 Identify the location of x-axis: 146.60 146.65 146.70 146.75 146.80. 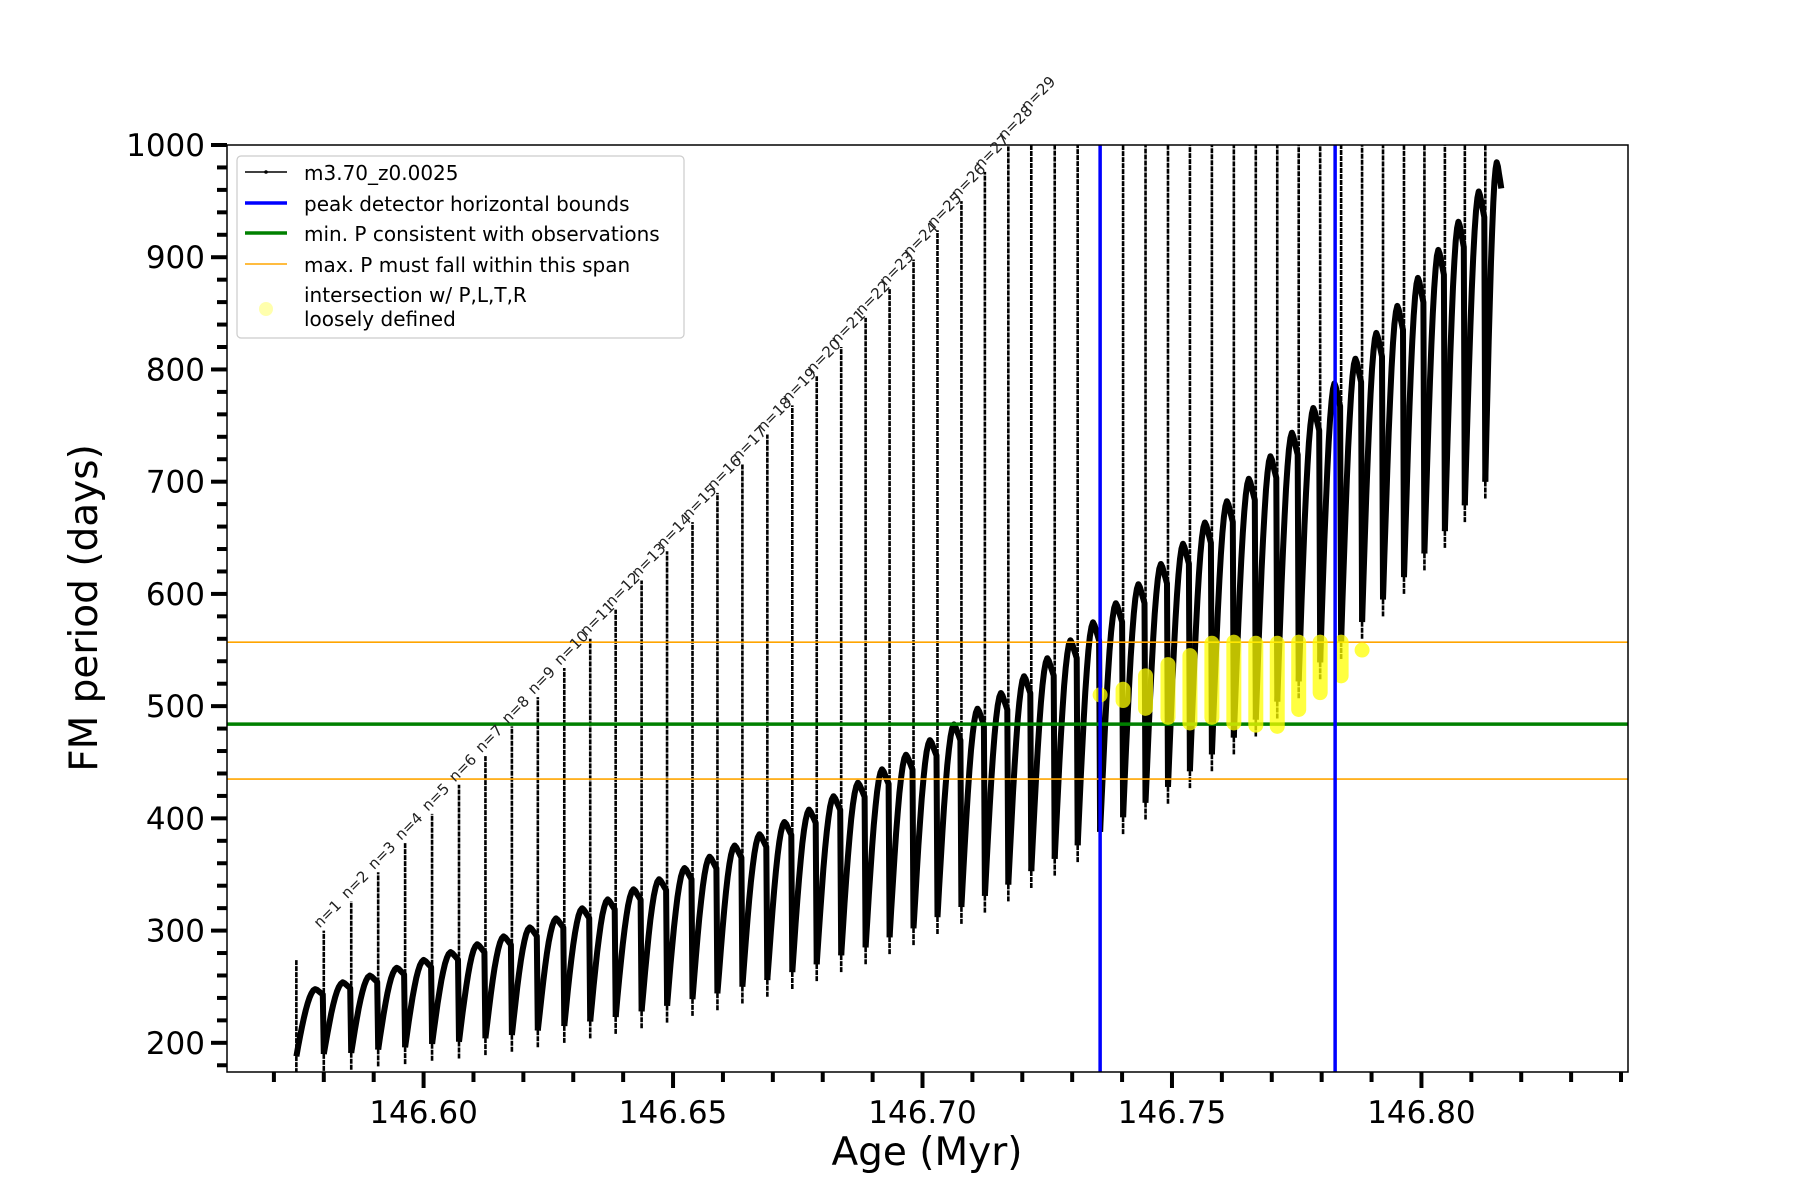
(947, 1101).